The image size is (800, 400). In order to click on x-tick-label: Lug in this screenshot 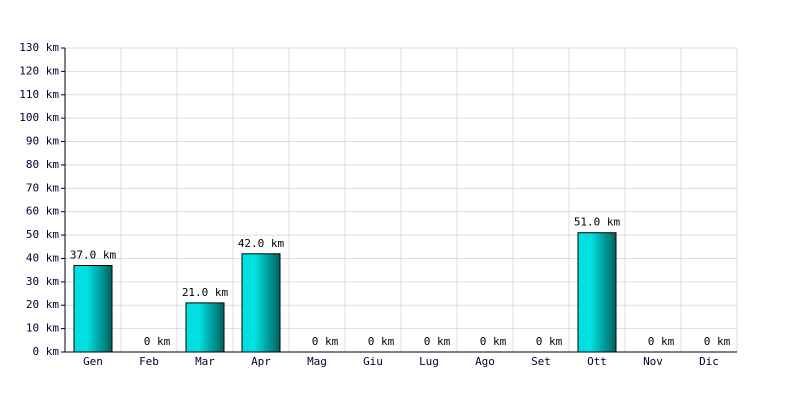, I will do `click(429, 361)`.